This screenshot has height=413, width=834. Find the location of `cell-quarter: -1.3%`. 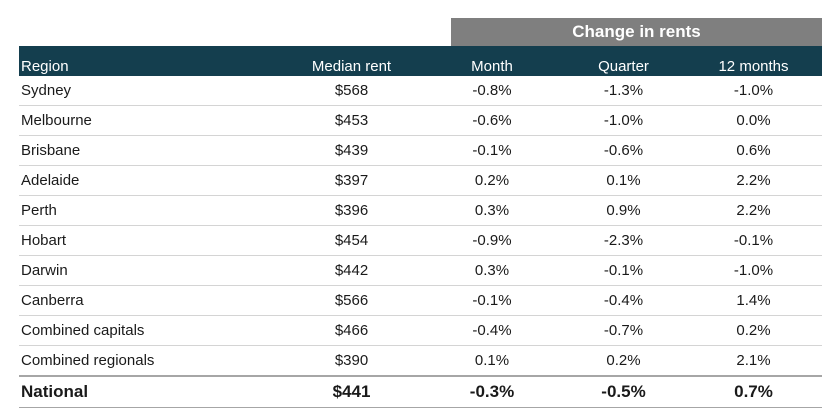

cell-quarter: -1.3% is located at coordinates (623, 91).